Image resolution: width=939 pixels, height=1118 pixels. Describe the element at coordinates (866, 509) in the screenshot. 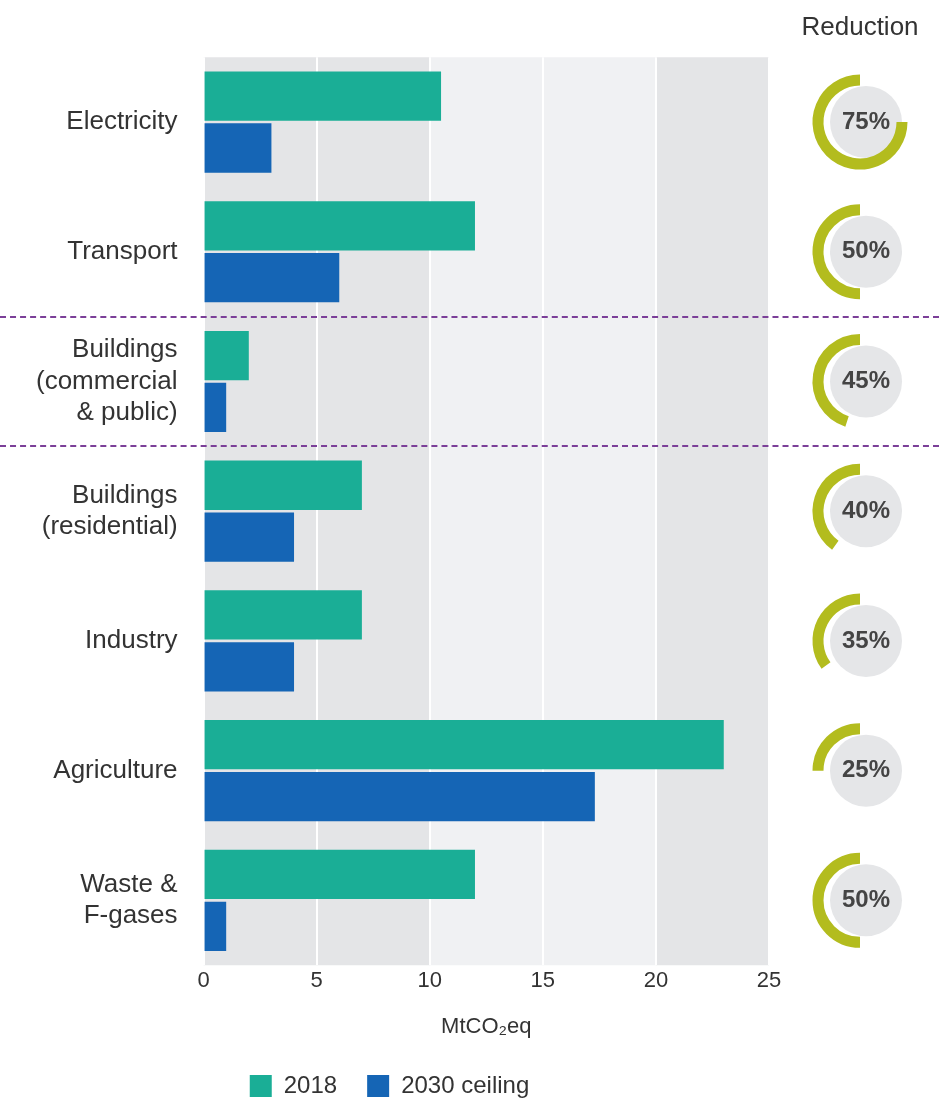

I see `text: 40%` at that location.